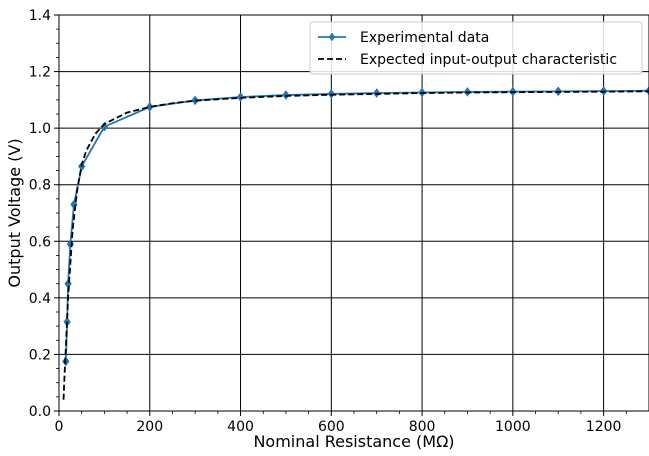 This screenshot has height=456, width=649. I want to click on legend-box, so click(476, 48).